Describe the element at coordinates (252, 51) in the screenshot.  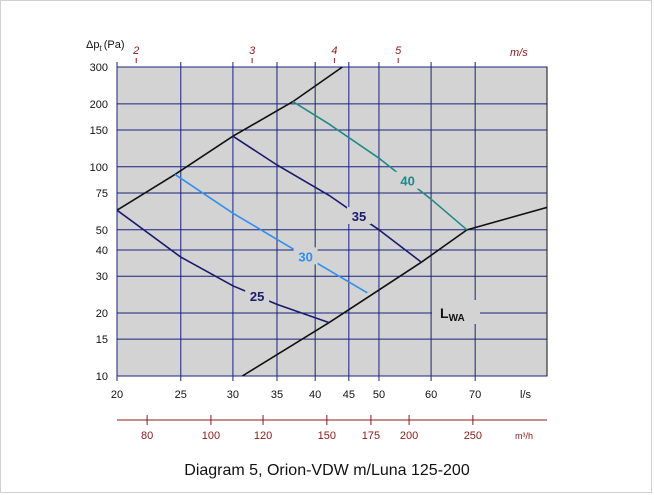
I see `velocity-tick-label: 3` at that location.